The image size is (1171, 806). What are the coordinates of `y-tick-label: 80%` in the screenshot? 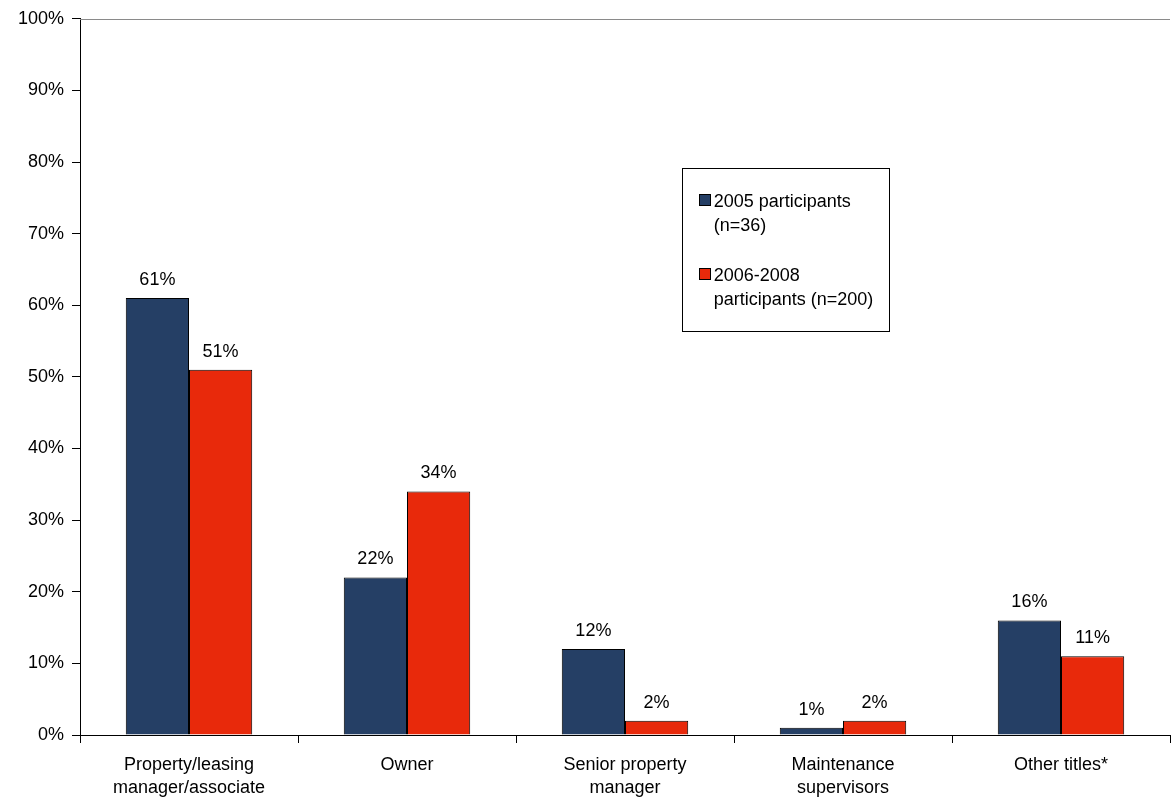 It's located at (45, 161).